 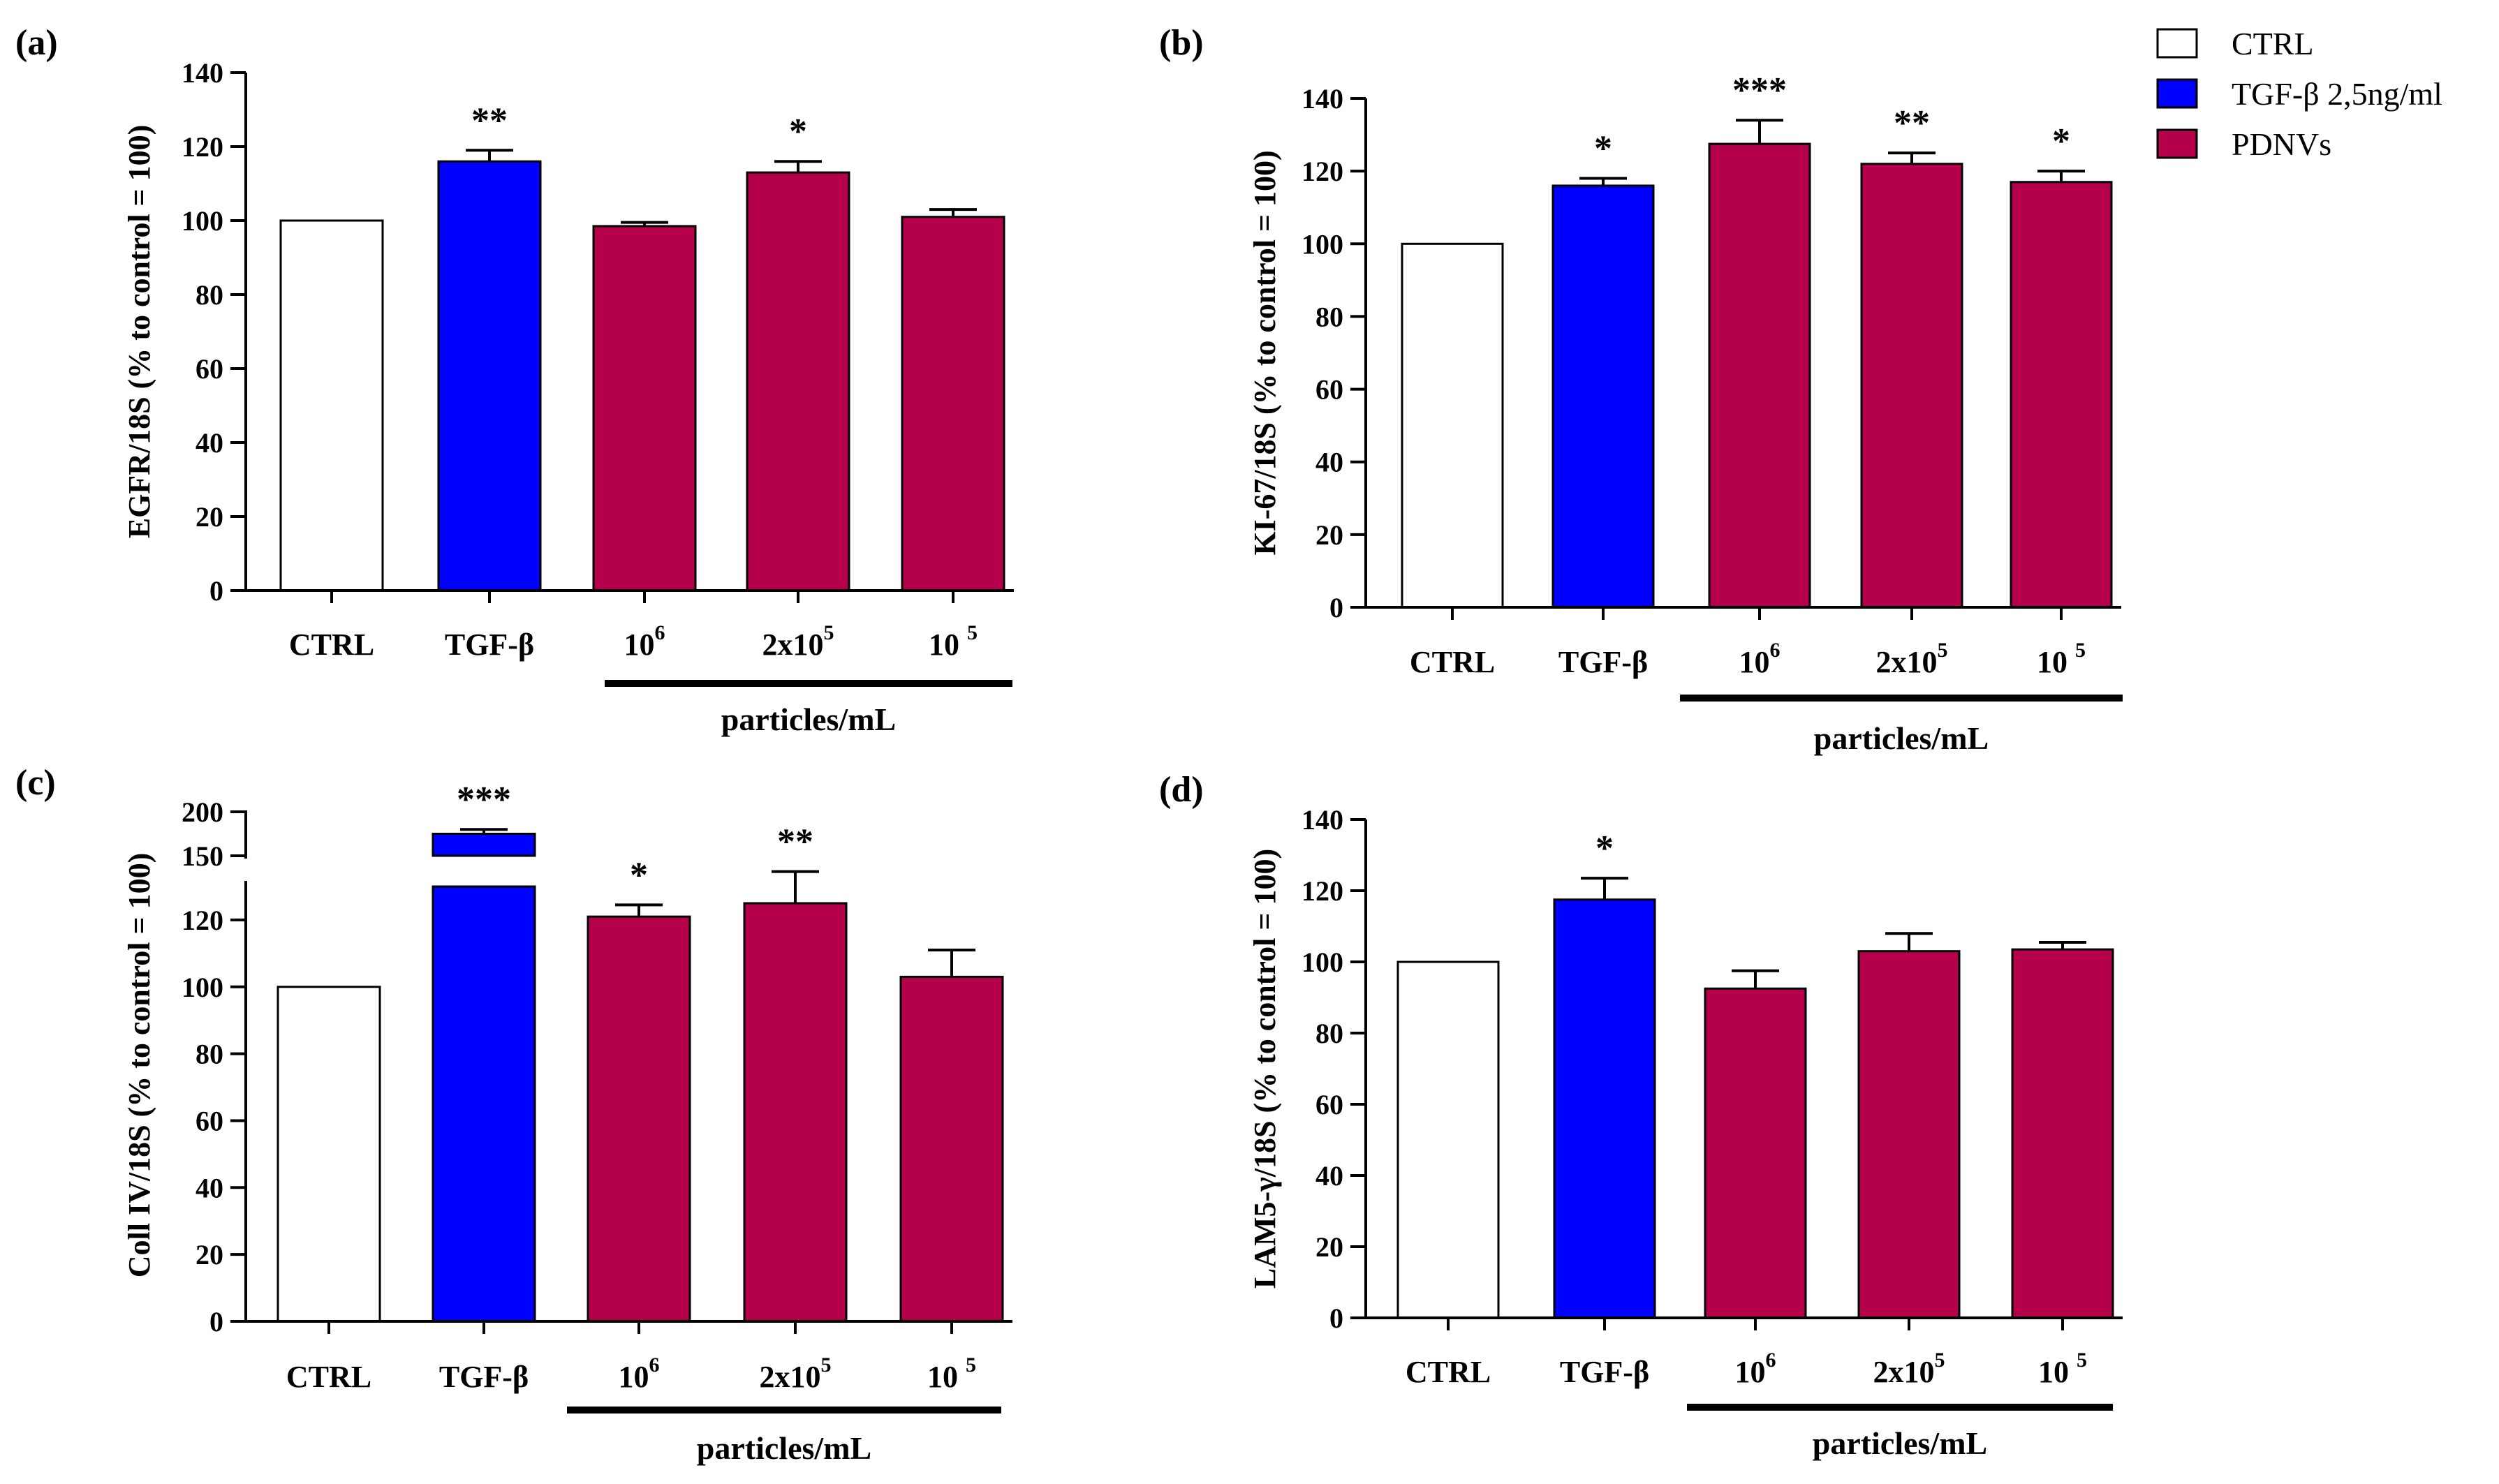 I want to click on bar-upper-segment, so click(x=484, y=845).